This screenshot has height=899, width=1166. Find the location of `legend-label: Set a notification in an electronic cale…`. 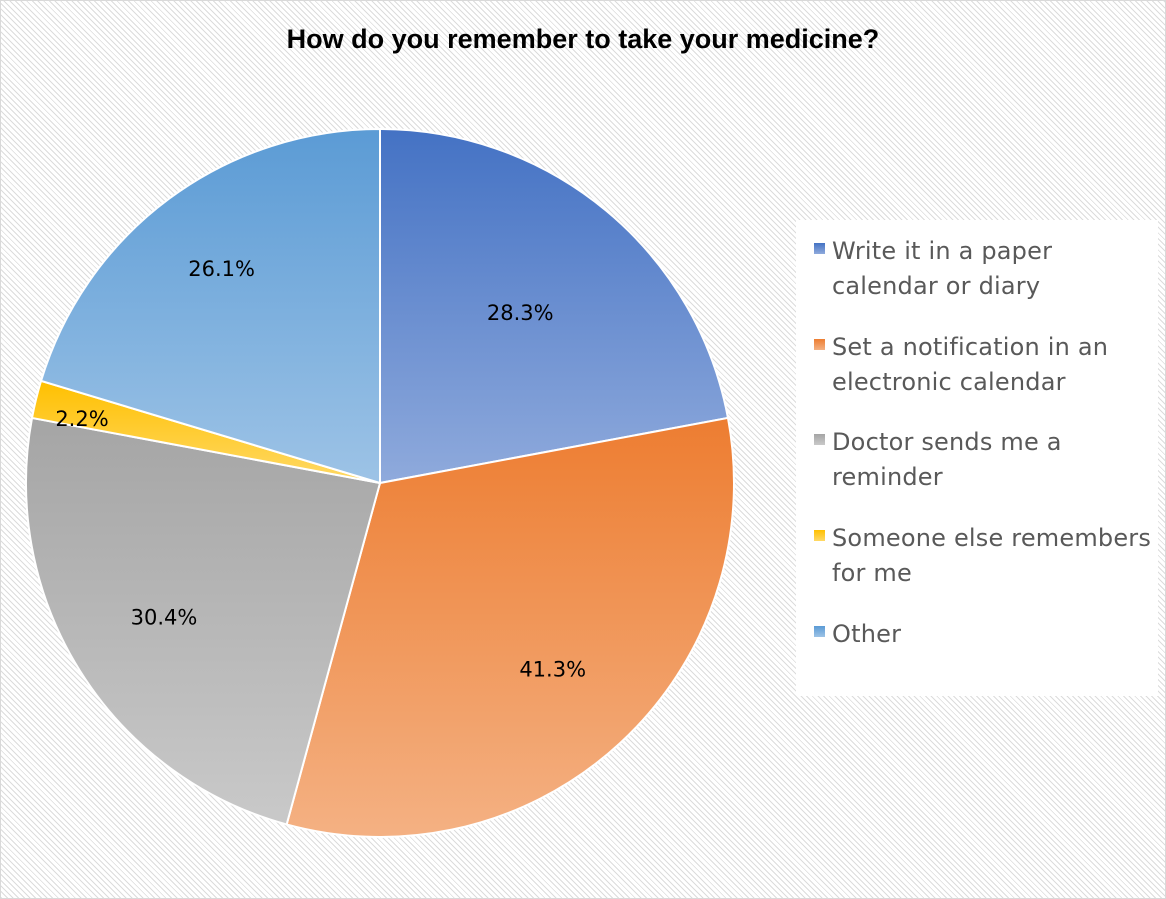

legend-label: Set a notification in an electronic cale… is located at coordinates (970, 364).